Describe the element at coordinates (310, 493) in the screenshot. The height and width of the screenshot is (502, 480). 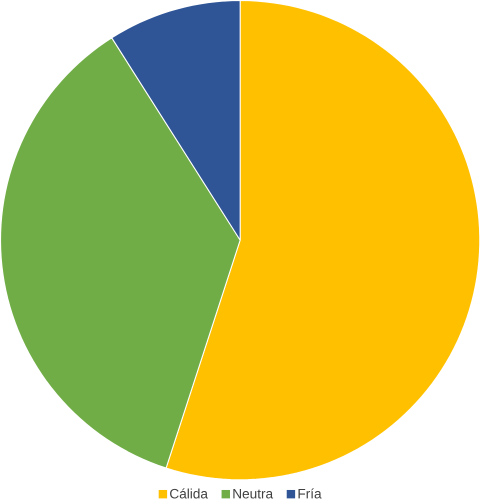
I see `legend-label: Fría` at that location.